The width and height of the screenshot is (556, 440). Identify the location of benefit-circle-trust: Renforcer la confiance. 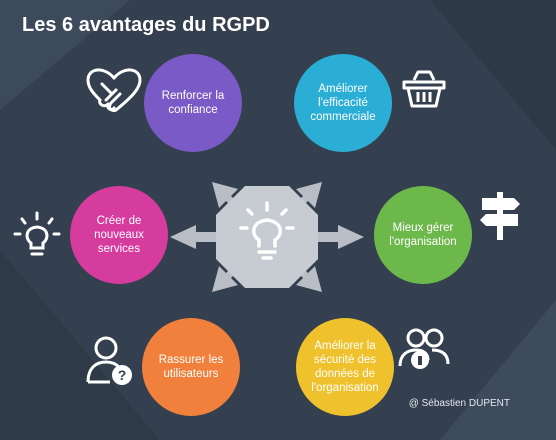
(193, 103).